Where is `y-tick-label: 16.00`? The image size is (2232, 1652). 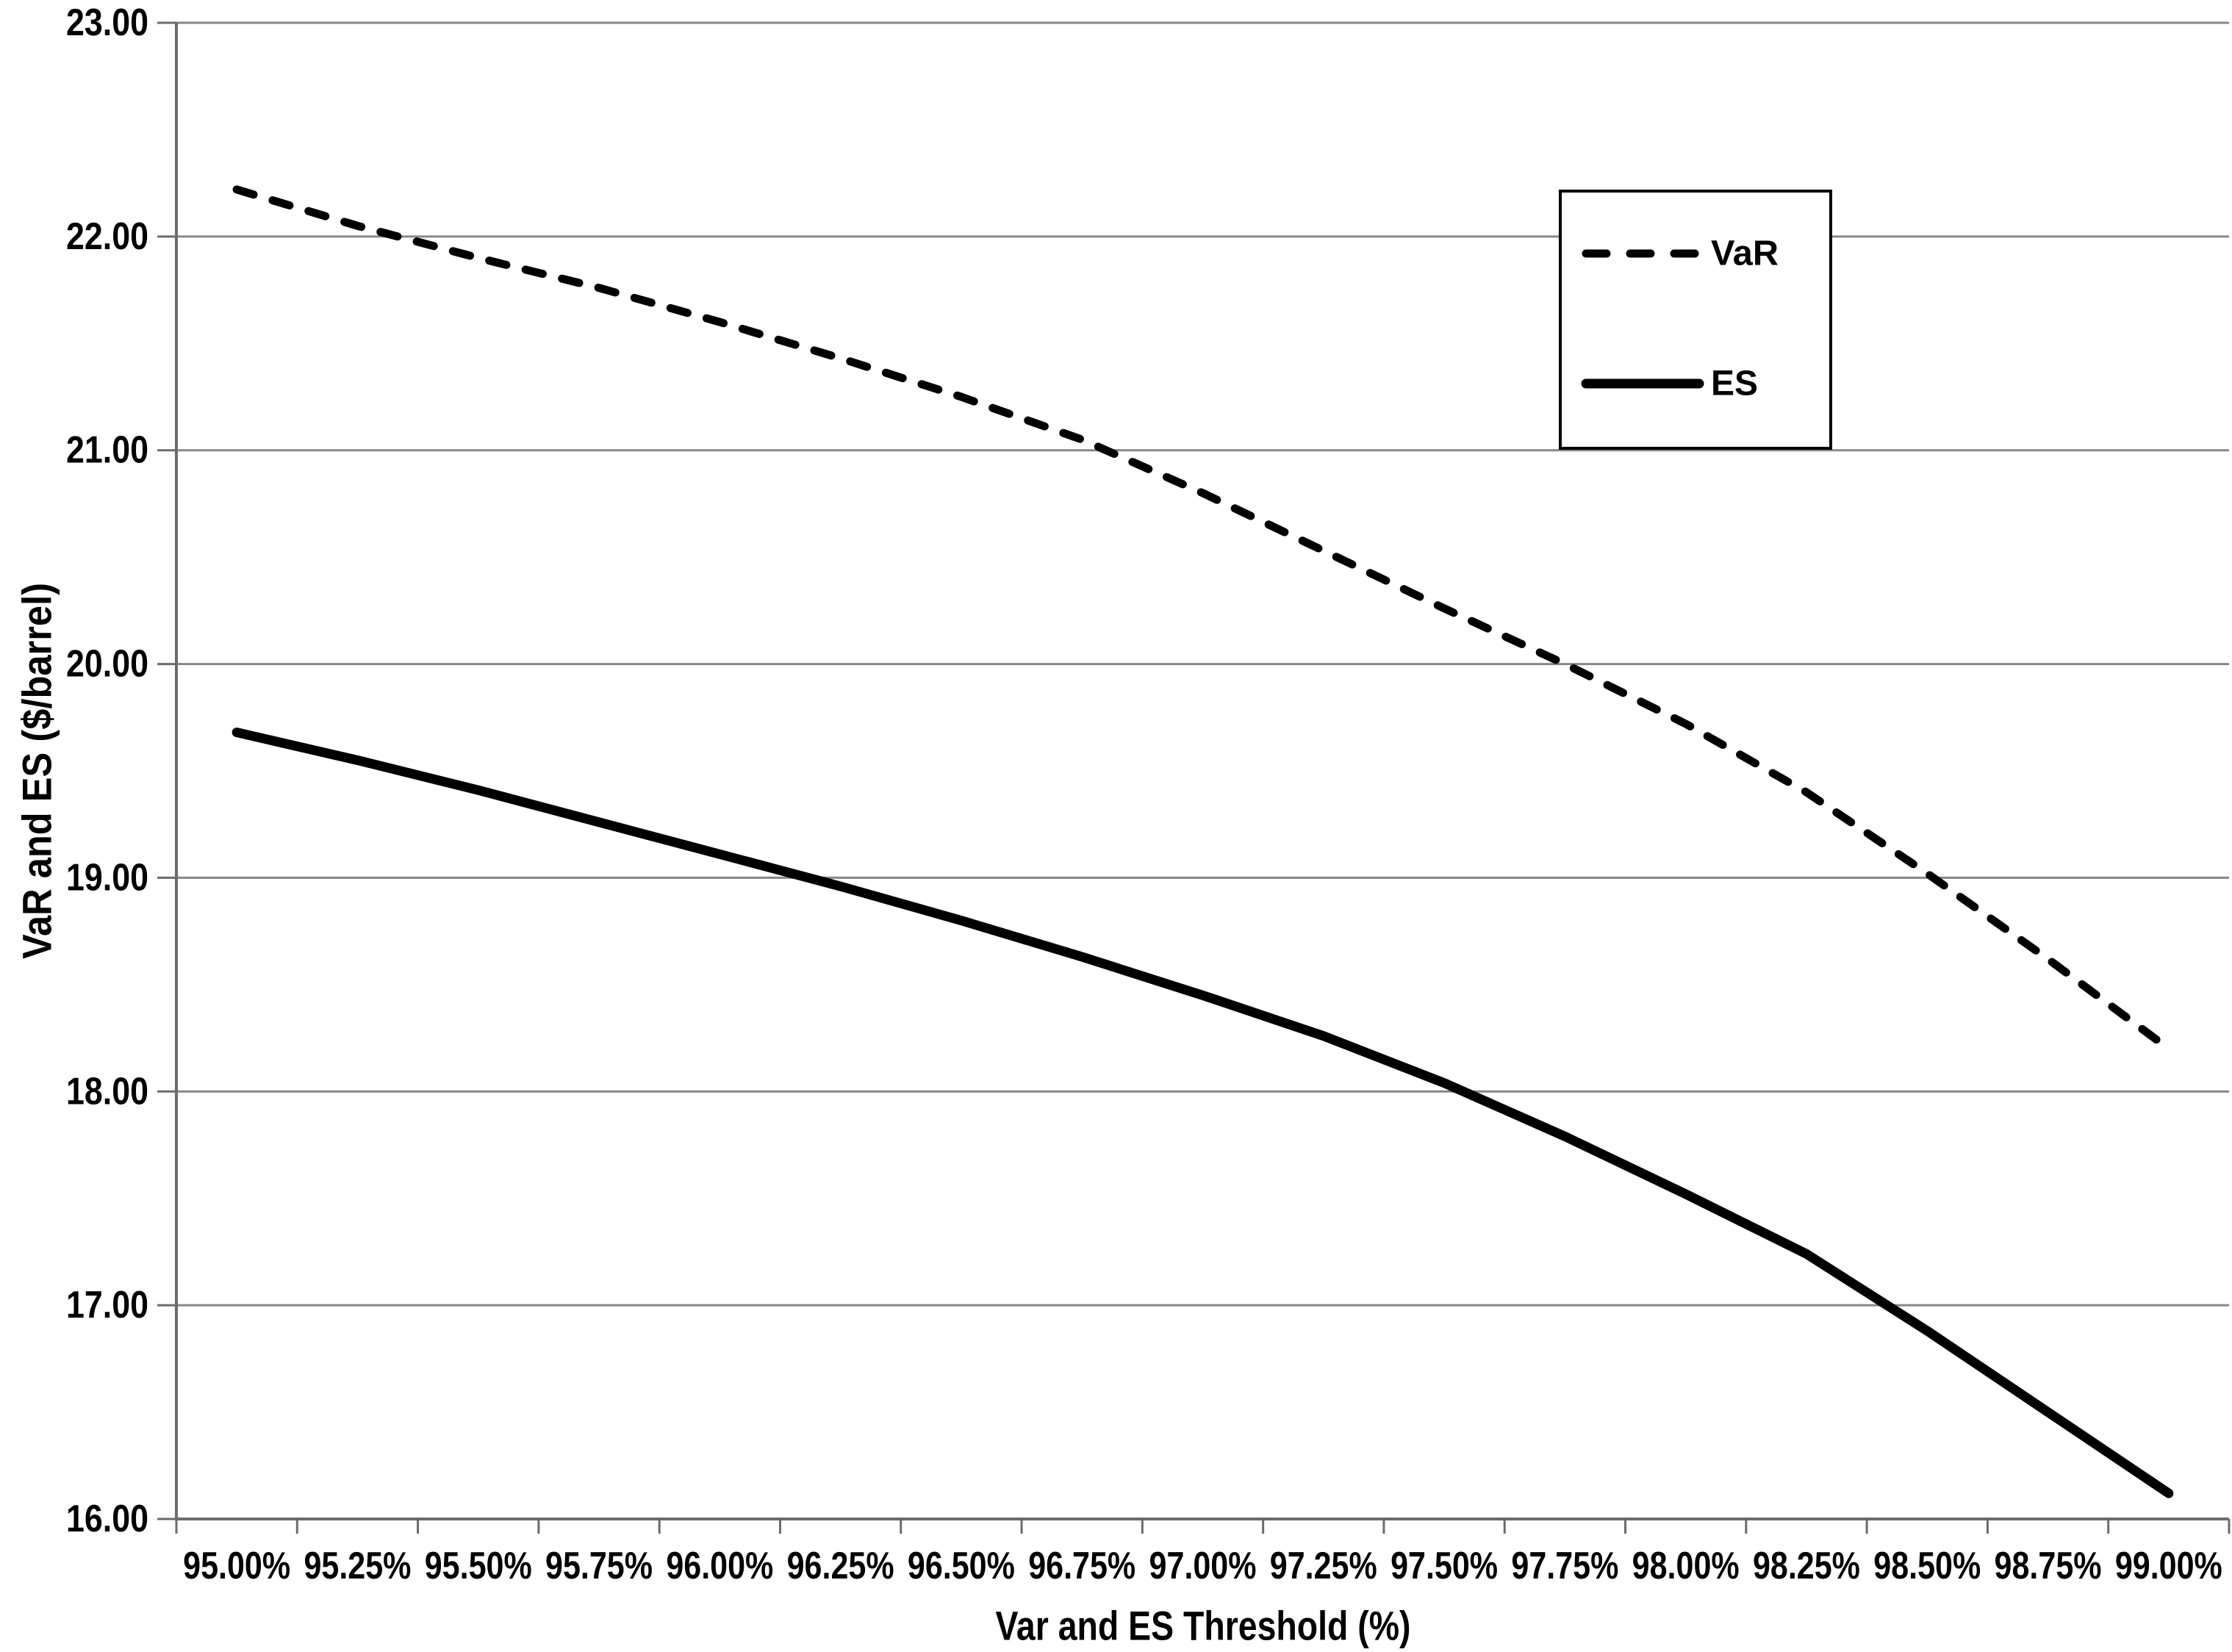
y-tick-label: 16.00 is located at coordinates (107, 1519).